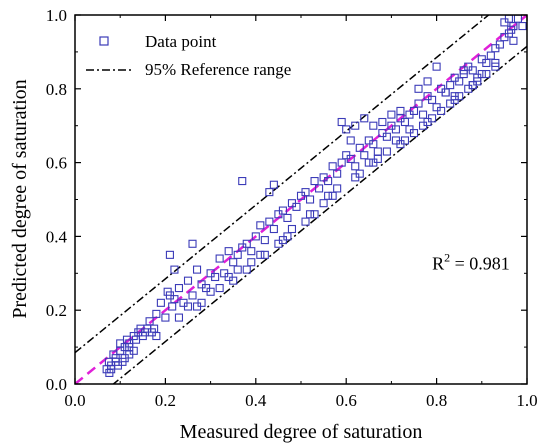 This screenshot has width=550, height=447. I want to click on r-squared-superscript: 2, so click(447, 258).